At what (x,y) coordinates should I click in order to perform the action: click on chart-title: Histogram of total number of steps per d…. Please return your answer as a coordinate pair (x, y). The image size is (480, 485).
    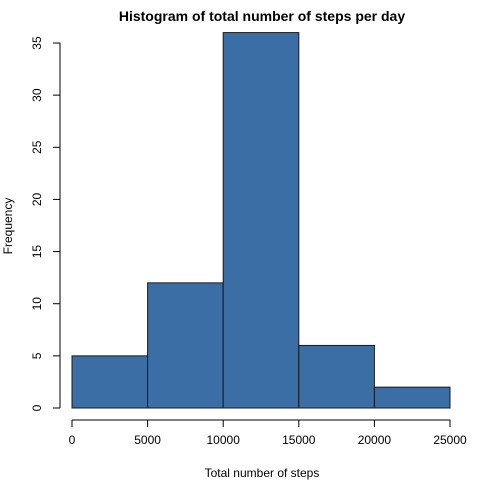
    Looking at the image, I should click on (262, 16).